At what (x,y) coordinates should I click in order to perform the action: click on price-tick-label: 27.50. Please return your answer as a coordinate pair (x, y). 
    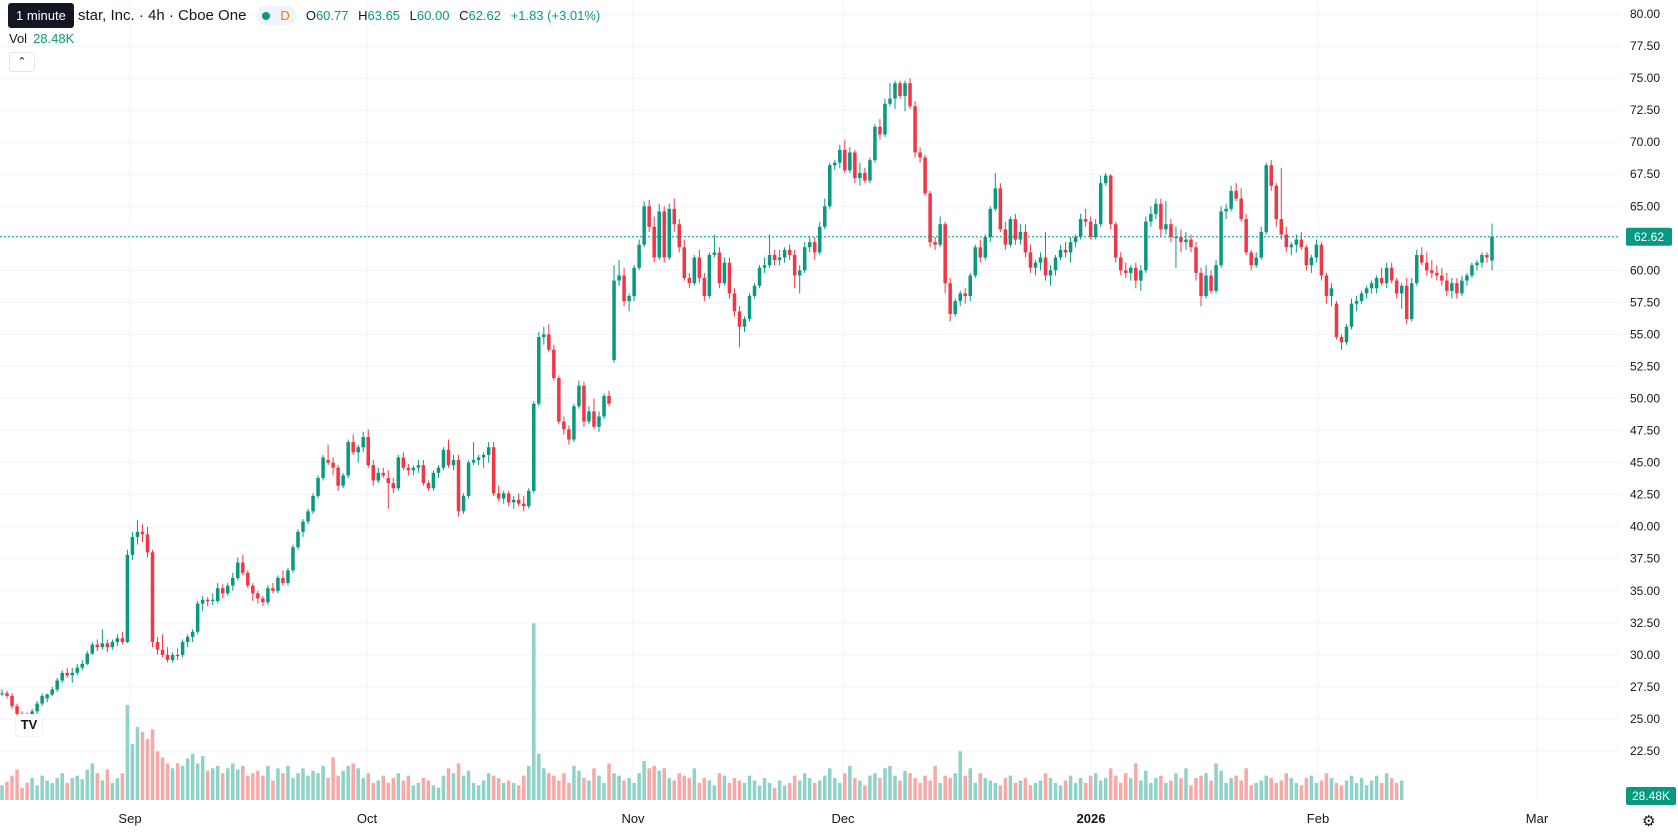
    Looking at the image, I should click on (1645, 687).